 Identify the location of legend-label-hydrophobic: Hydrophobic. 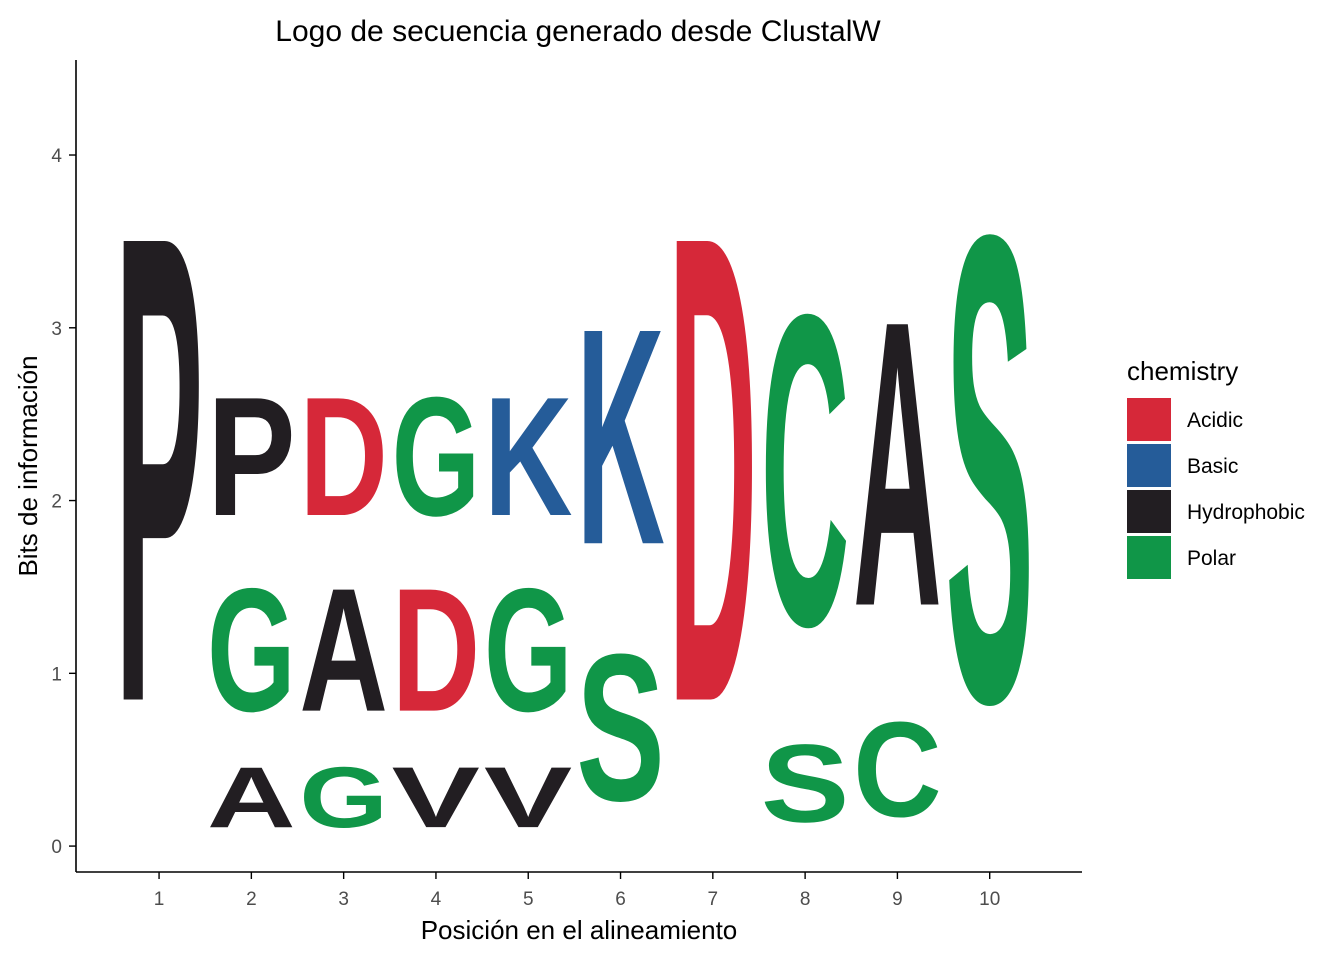
(1246, 512).